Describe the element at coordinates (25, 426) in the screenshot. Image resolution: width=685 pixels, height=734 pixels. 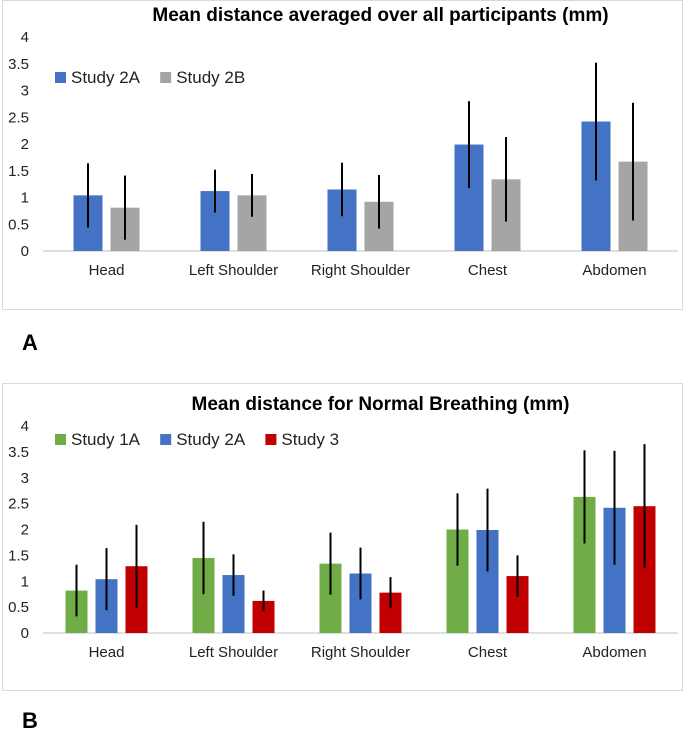
I see `chart-b-ytick-label: 4` at that location.